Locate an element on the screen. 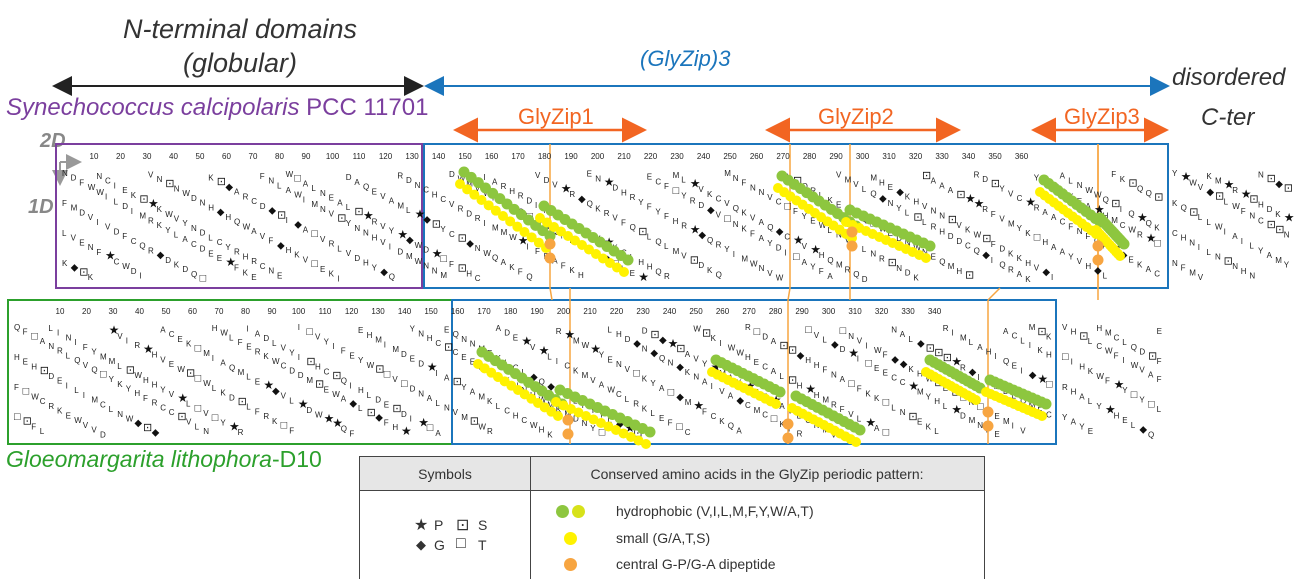 This screenshot has width=1298, height=579. bottom-tick-label: 100 is located at coordinates (299, 311).